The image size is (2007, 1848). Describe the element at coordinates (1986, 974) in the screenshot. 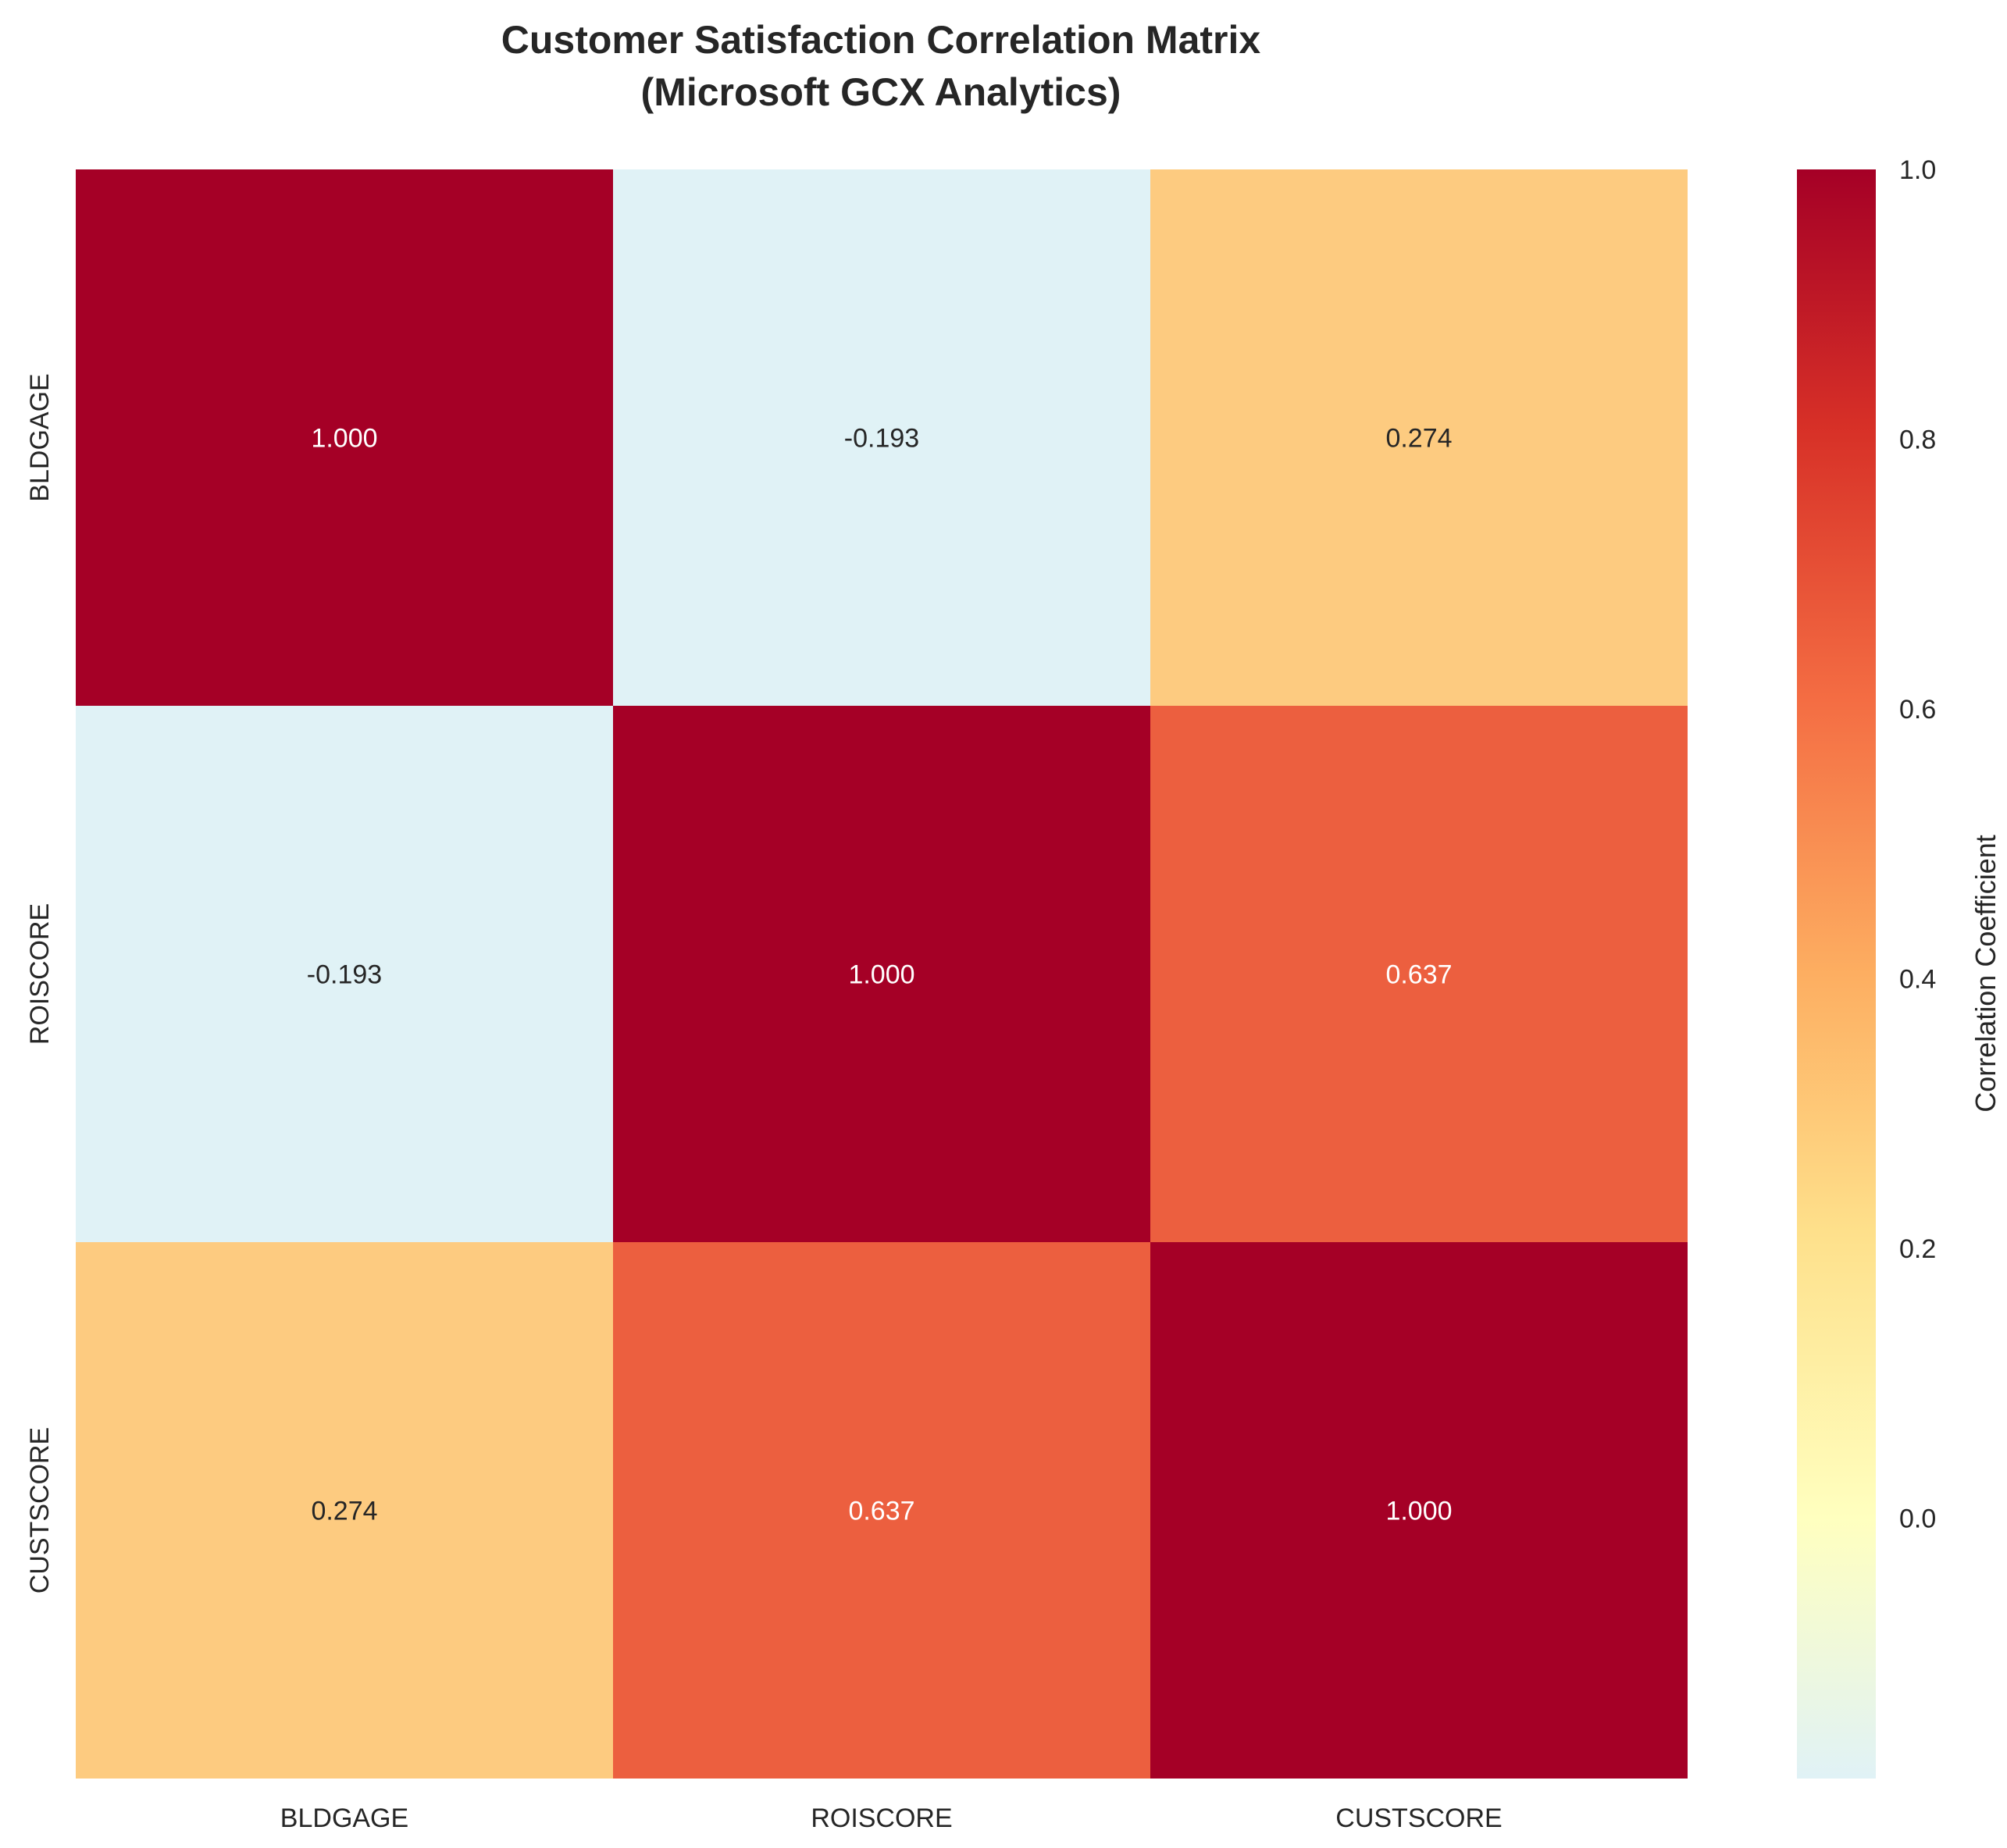

I see `colorbar-label: Correlation Coefficient` at that location.